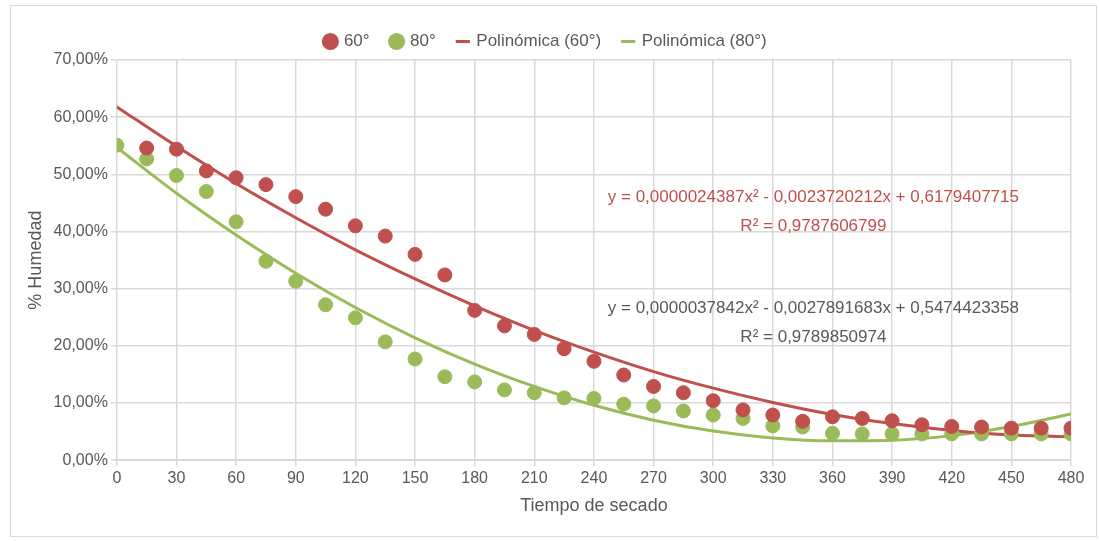  Describe the element at coordinates (85, 459) in the screenshot. I see `y-tick-label: 0,00%` at that location.